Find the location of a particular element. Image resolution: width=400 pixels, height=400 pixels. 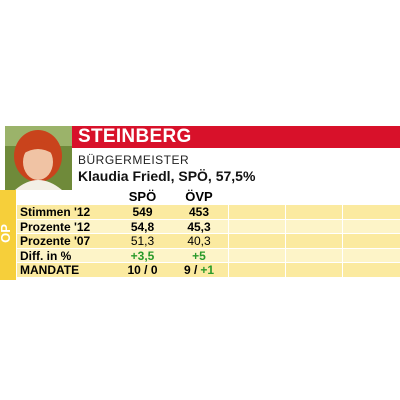

column-header: SPÖ is located at coordinates (142, 196).